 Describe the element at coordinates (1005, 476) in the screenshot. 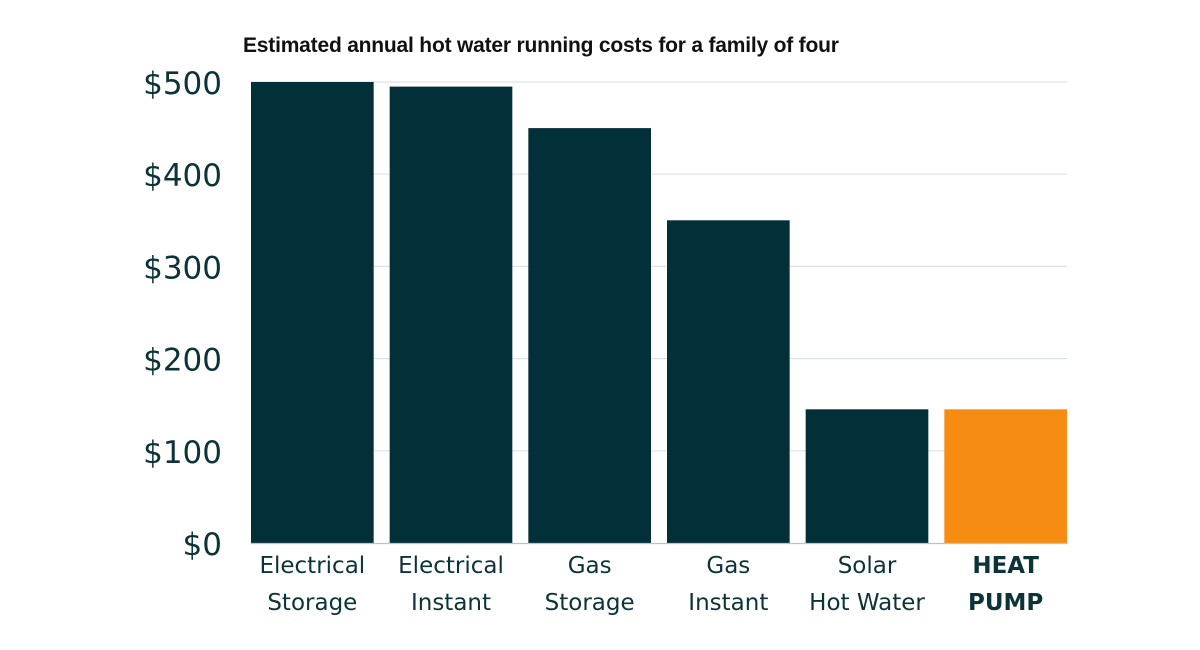

I see `bar-highlight` at that location.